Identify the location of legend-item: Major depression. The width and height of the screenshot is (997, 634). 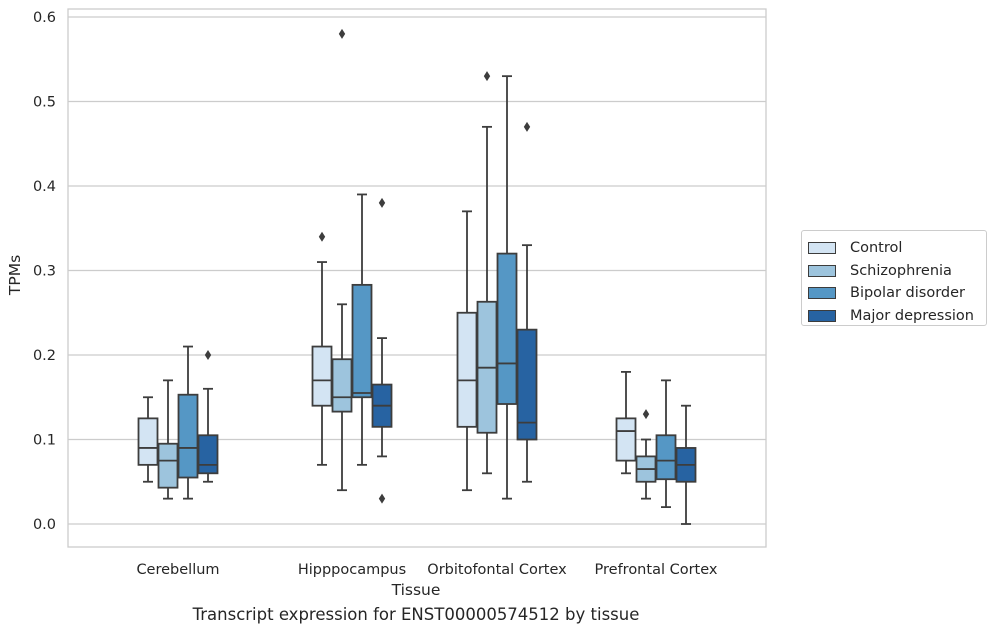
(897, 316).